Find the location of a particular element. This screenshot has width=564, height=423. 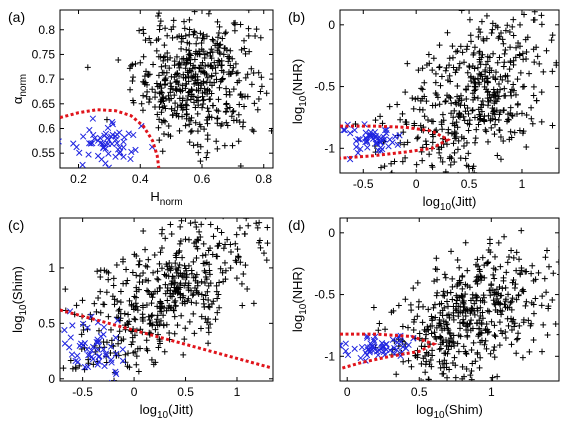

x-tick-label: 1 is located at coordinates (237, 392).